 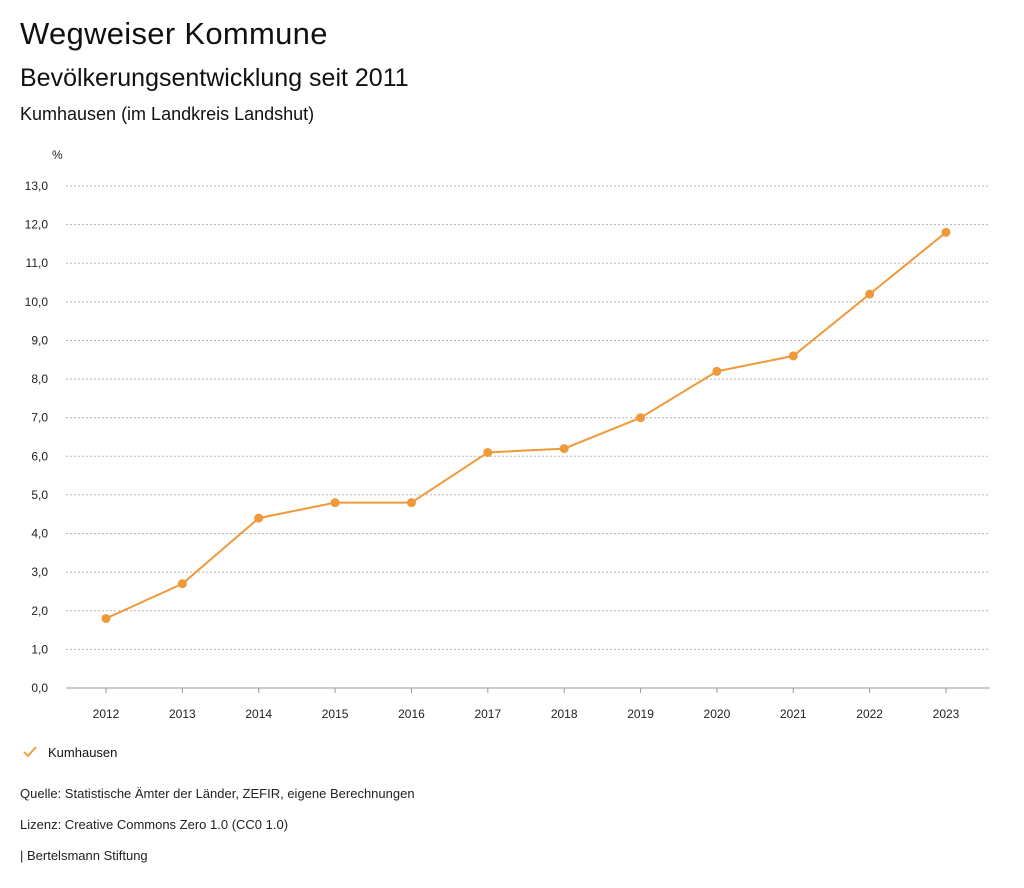 What do you see at coordinates (167, 114) in the screenshot?
I see `region-label: Kumhausen (im Landkreis Landshut)` at bounding box center [167, 114].